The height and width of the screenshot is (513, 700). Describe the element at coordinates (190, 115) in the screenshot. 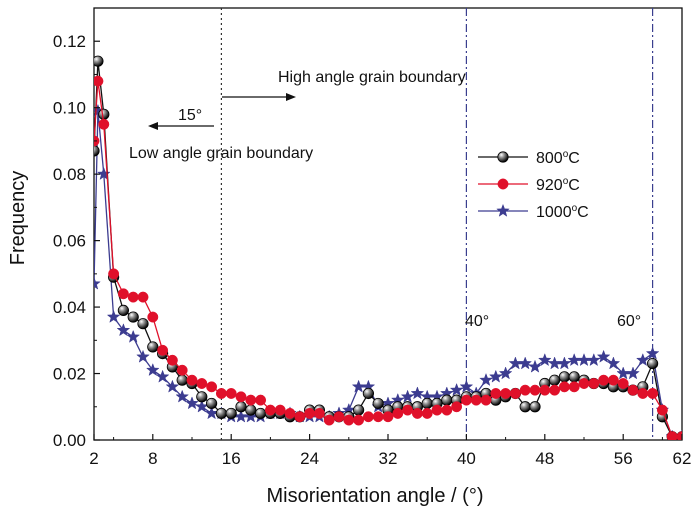

I see `ref-label-15: 15°` at that location.